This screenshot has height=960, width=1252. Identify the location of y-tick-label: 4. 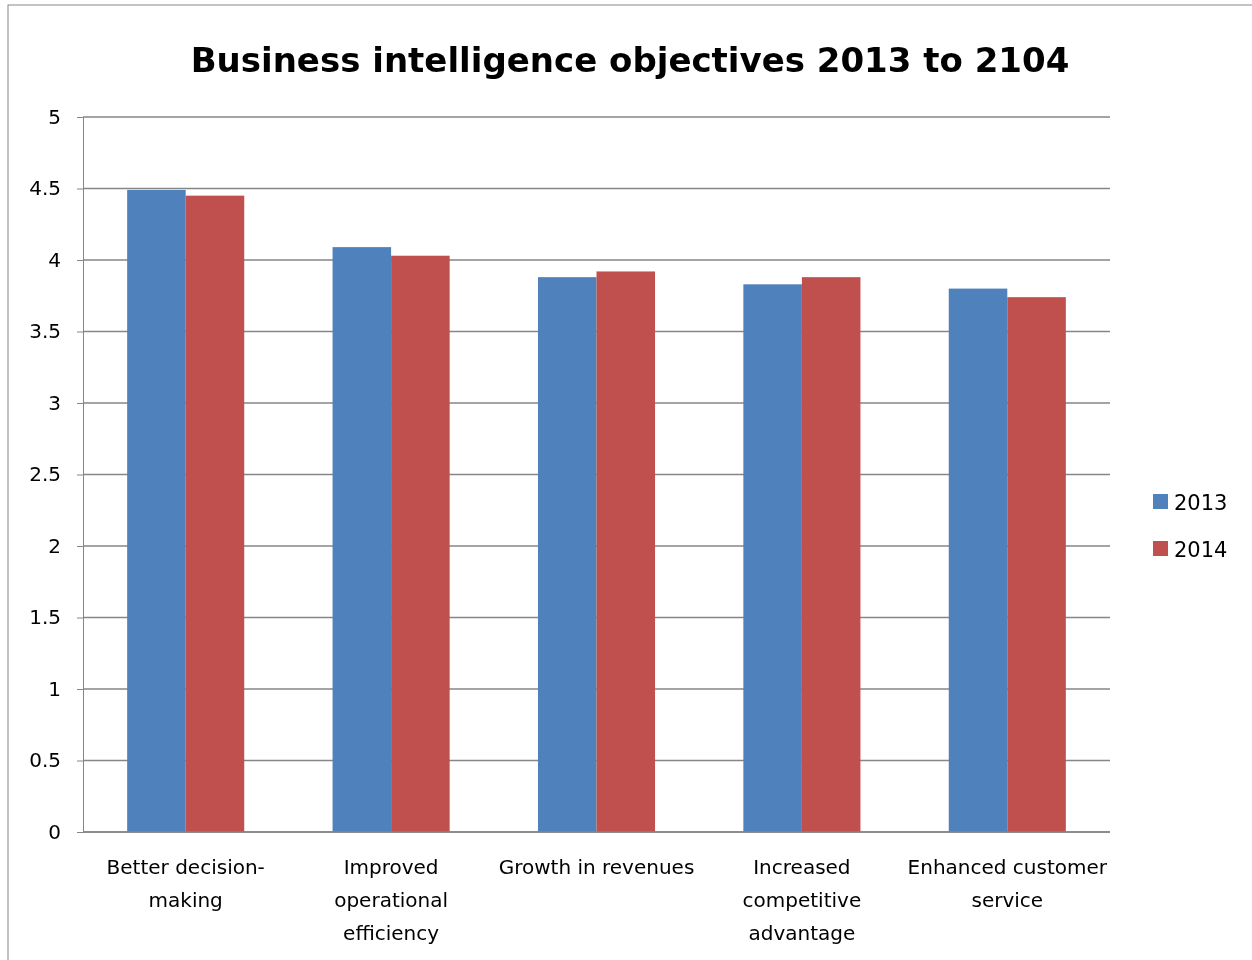
(54, 259).